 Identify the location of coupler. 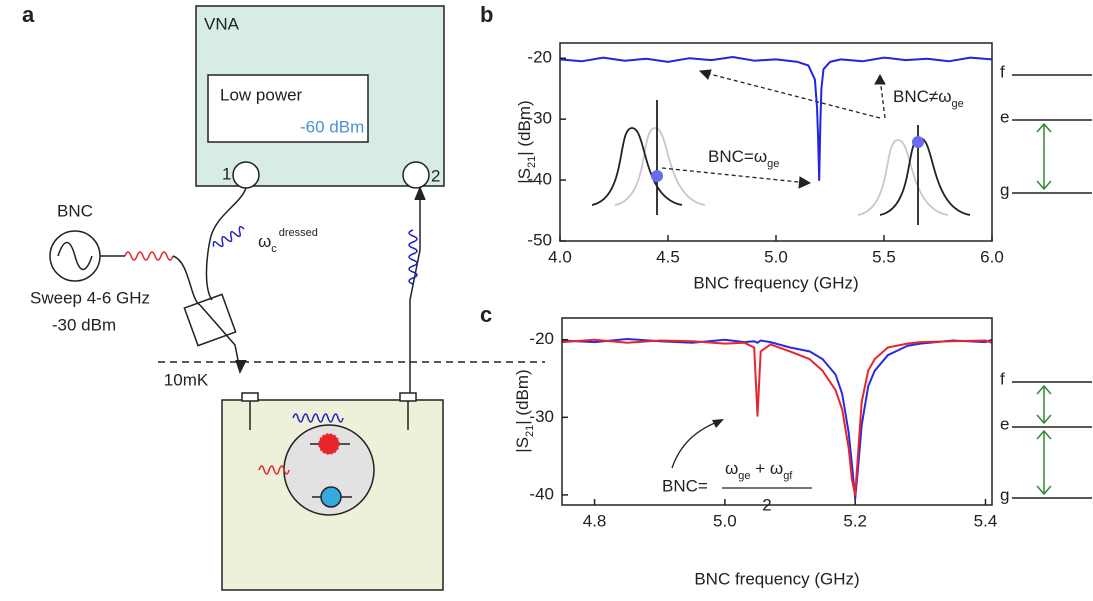
(210, 320).